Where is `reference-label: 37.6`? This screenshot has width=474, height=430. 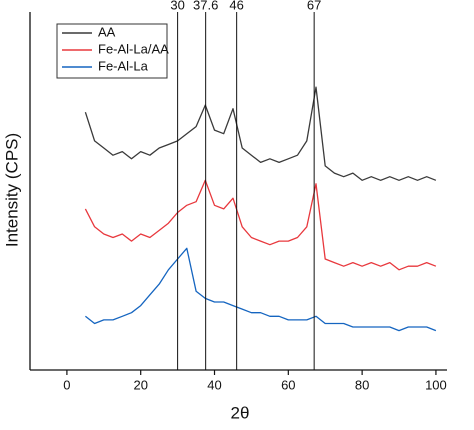 reference-label: 37.6 is located at coordinates (205, 6).